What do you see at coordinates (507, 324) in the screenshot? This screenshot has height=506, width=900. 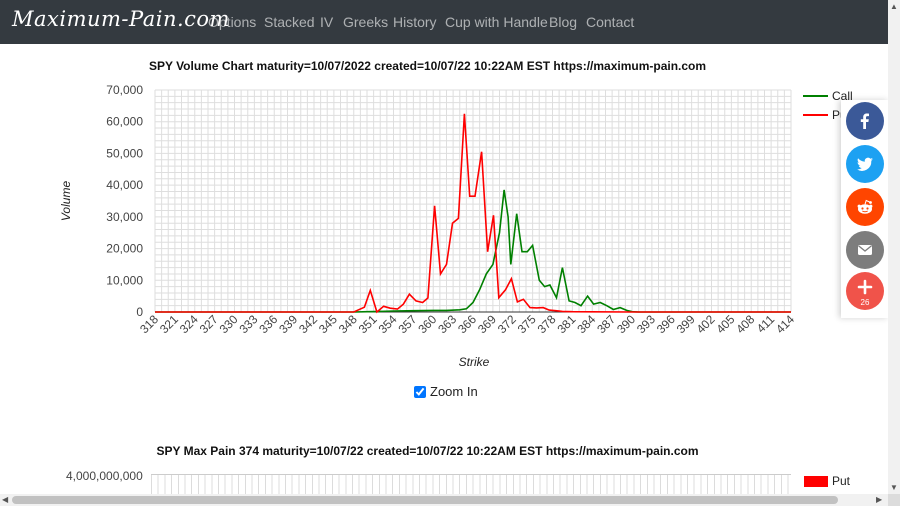 I see `x-tick-label: 372` at bounding box center [507, 324].